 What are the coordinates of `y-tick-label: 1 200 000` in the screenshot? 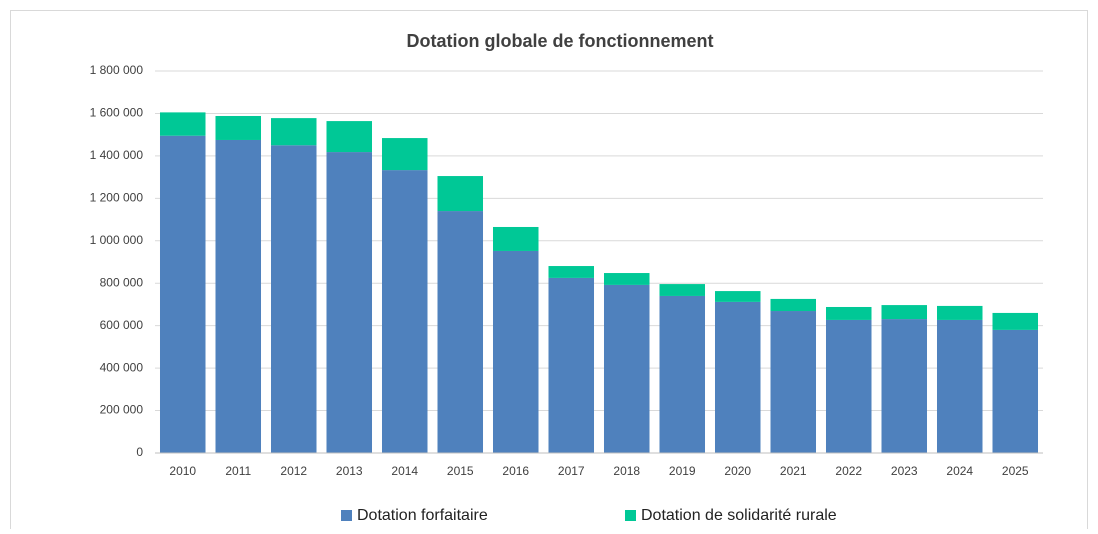 It's located at (117, 198).